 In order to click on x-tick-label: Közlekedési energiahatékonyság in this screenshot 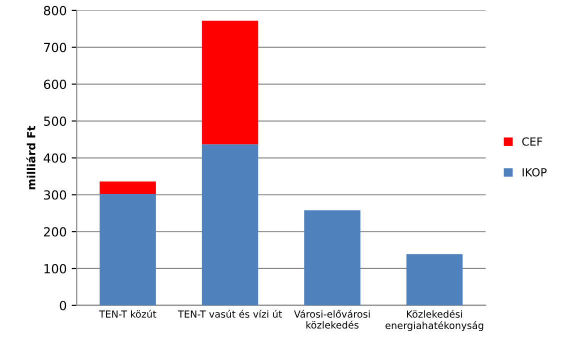, I will do `click(435, 320)`.